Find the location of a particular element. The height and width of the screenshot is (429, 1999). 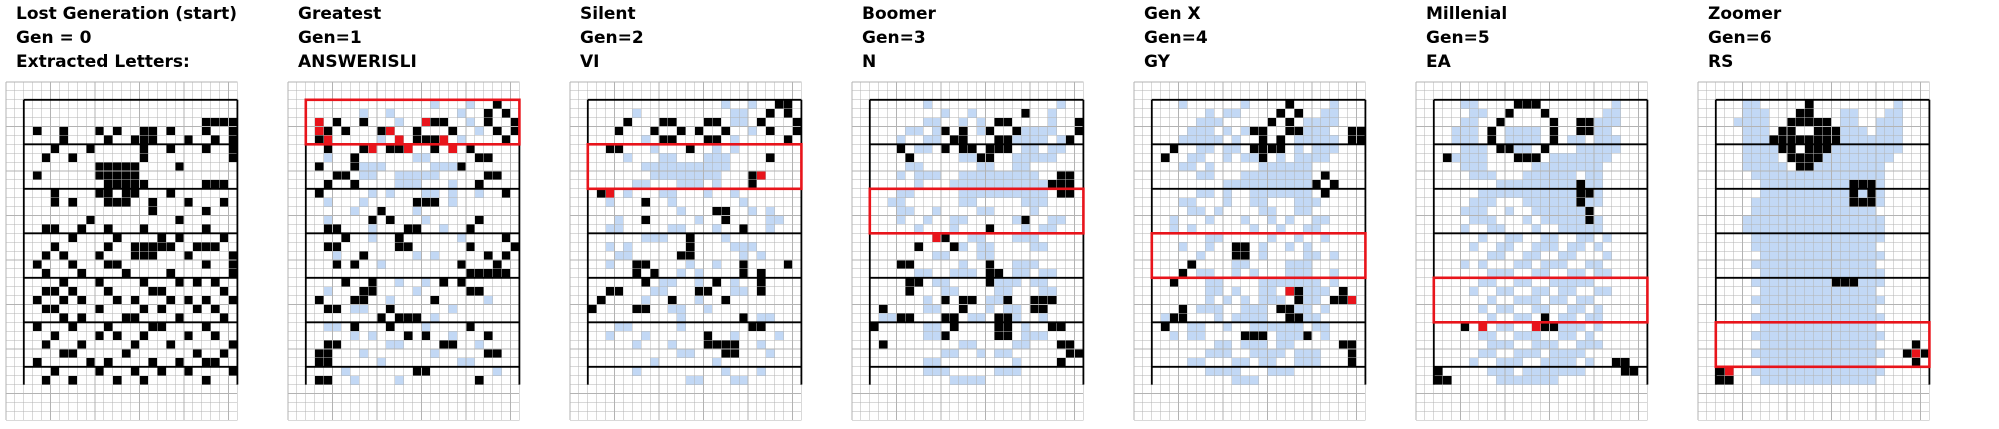

cell-layer is located at coordinates (1536, 242).